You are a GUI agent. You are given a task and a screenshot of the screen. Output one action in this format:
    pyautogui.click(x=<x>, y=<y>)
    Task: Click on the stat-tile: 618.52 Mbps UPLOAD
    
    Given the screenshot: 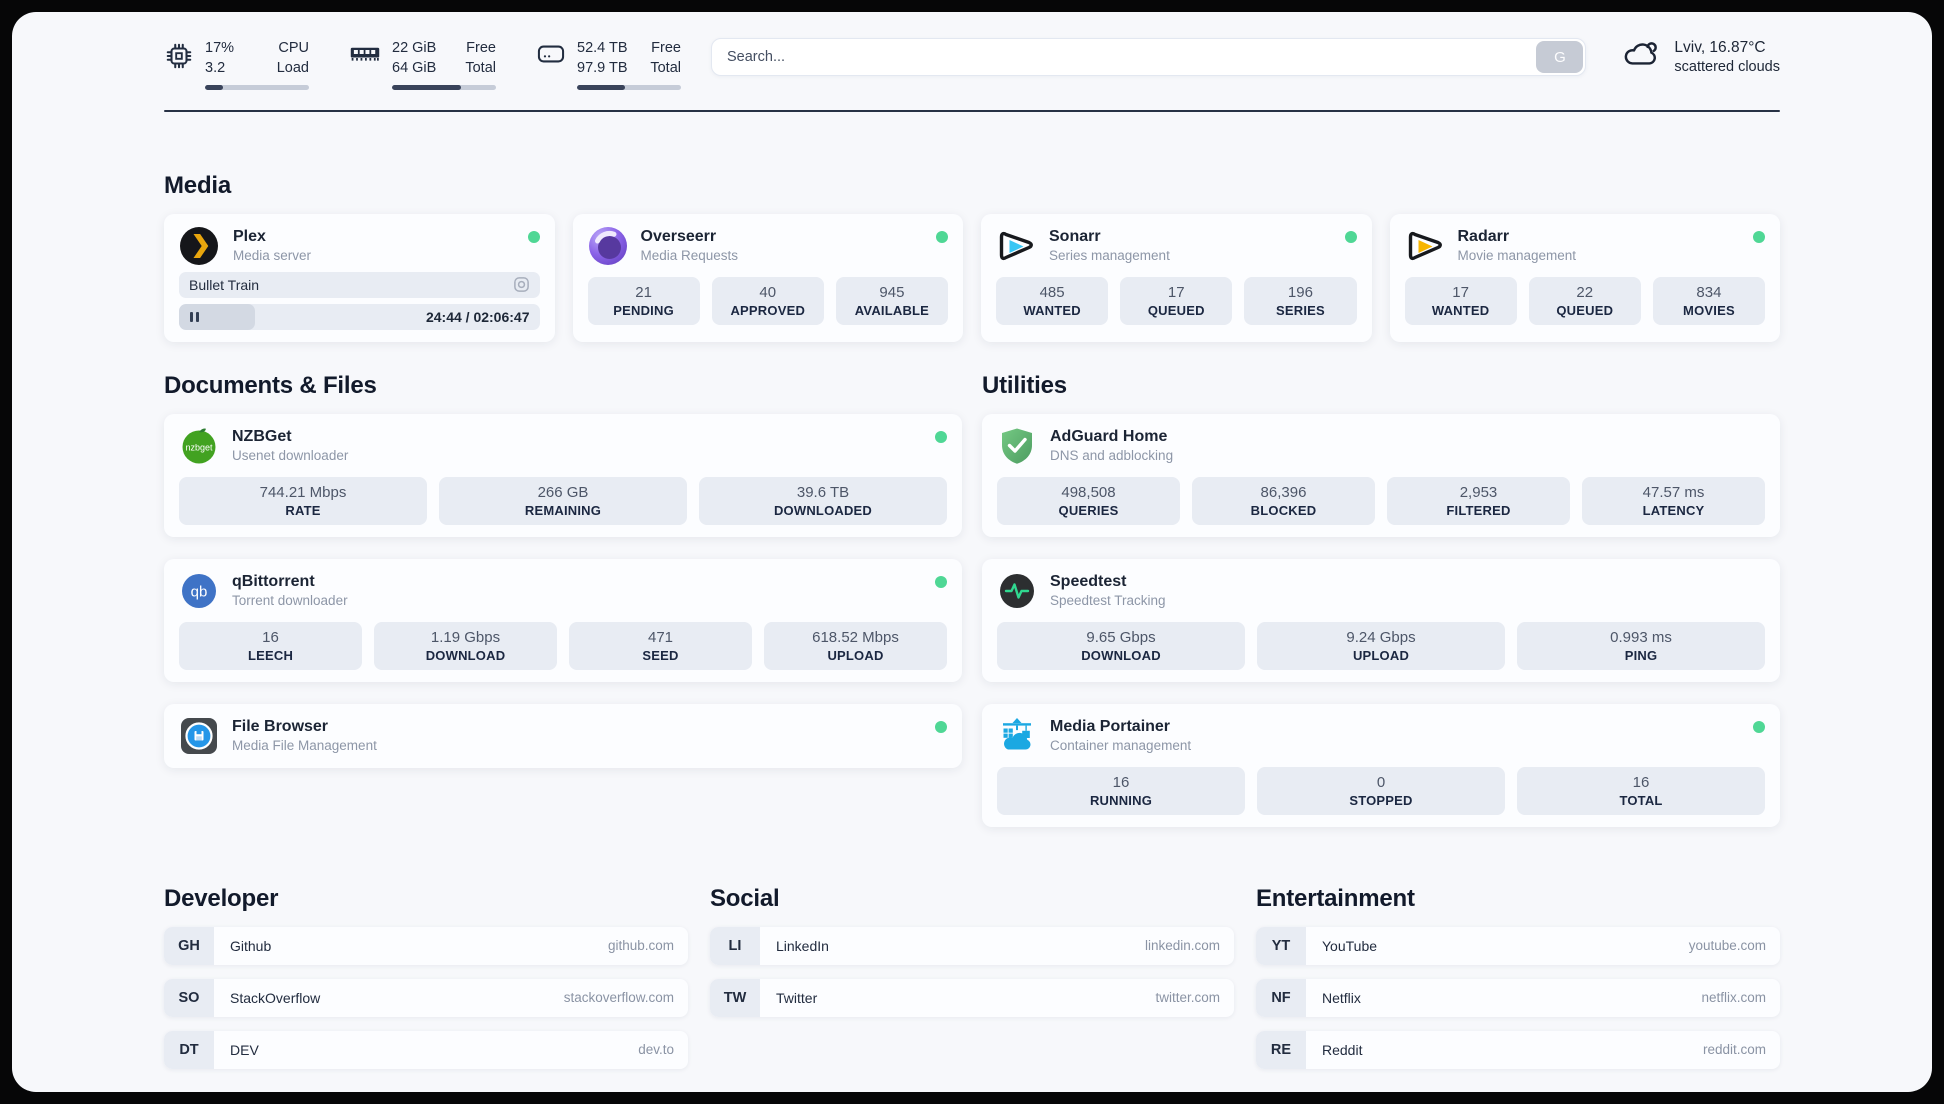 What is the action you would take?
    pyautogui.click(x=855, y=645)
    